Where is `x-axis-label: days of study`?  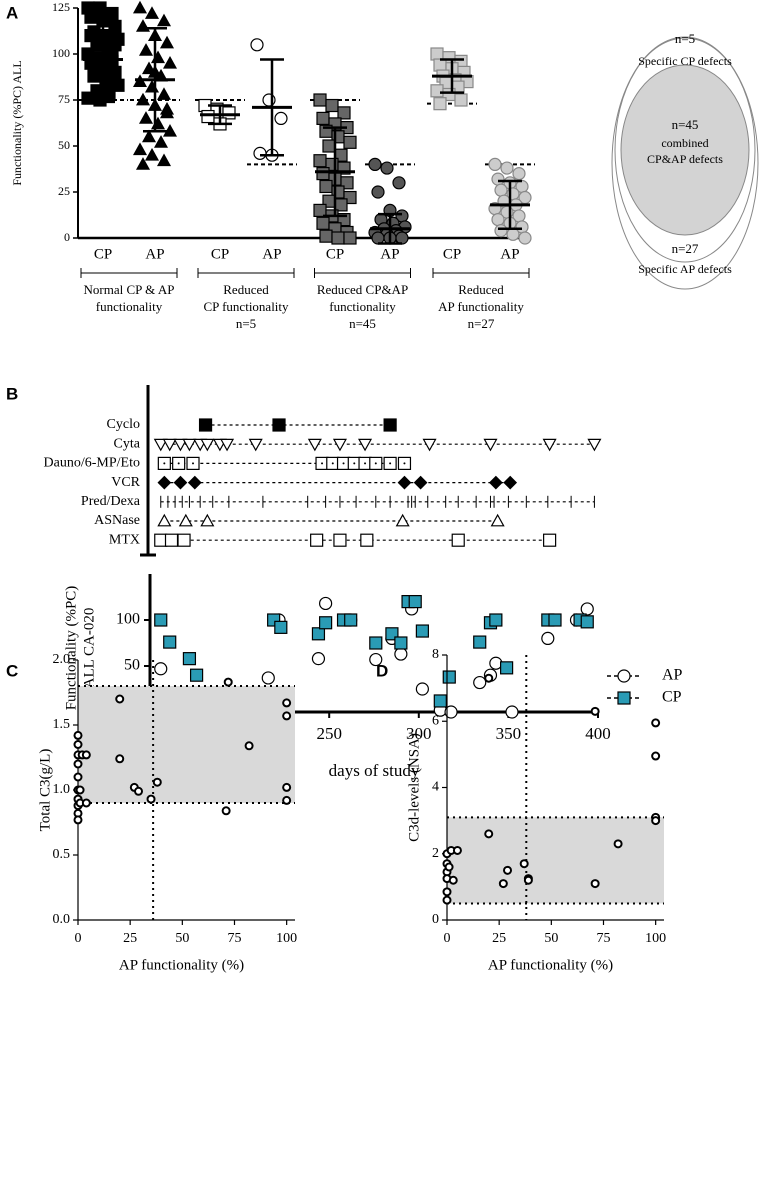
x-axis-label: days of study is located at coordinates (374, 770).